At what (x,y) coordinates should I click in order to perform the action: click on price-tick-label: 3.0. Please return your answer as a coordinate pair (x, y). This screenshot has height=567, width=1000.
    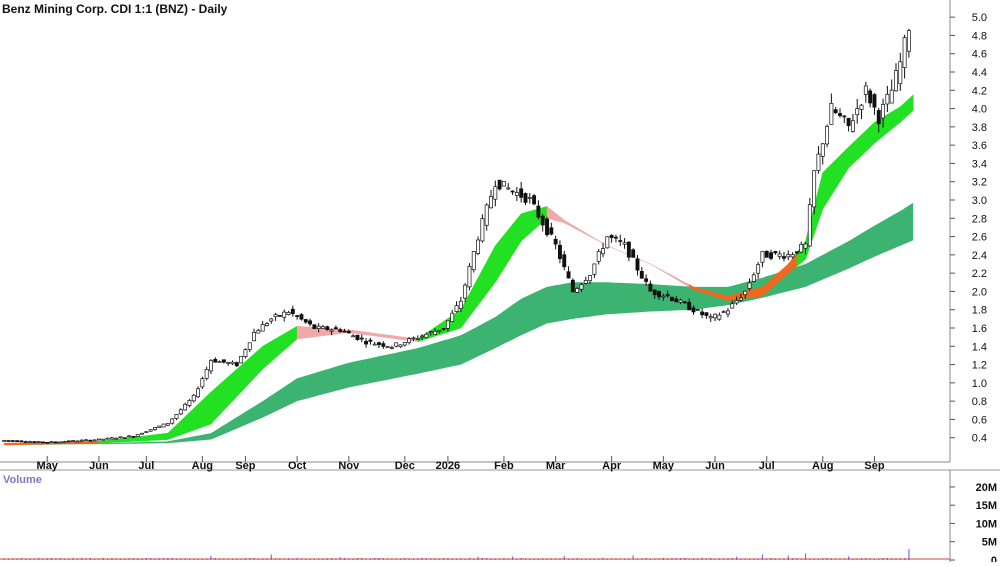
    Looking at the image, I should click on (979, 201).